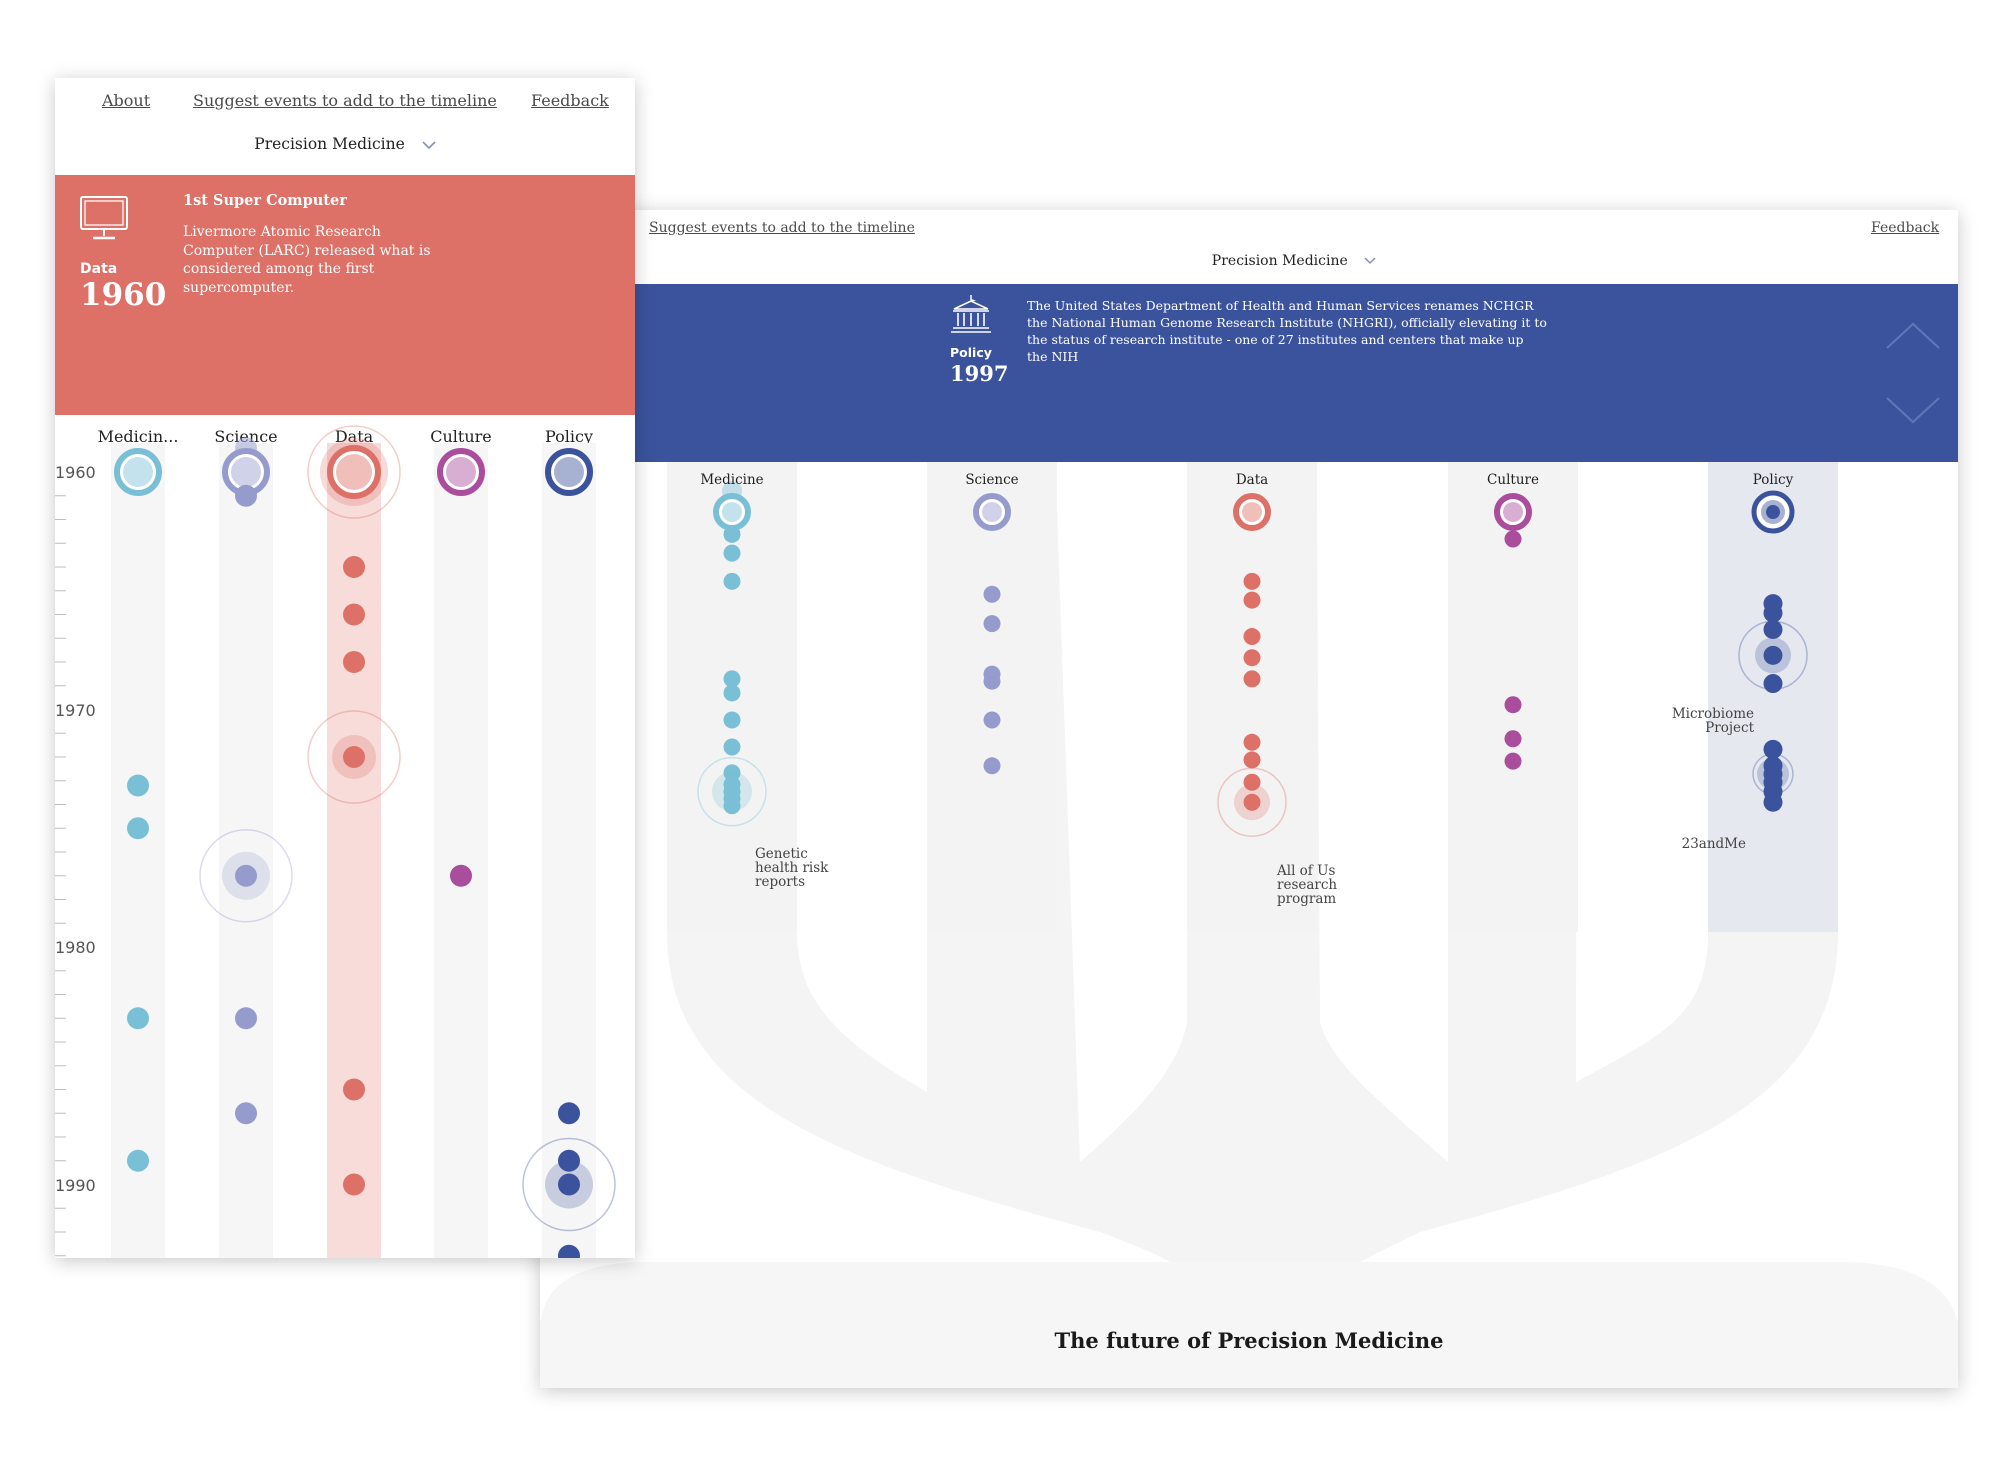  What do you see at coordinates (246, 850) in the screenshot?
I see `lane-science` at bounding box center [246, 850].